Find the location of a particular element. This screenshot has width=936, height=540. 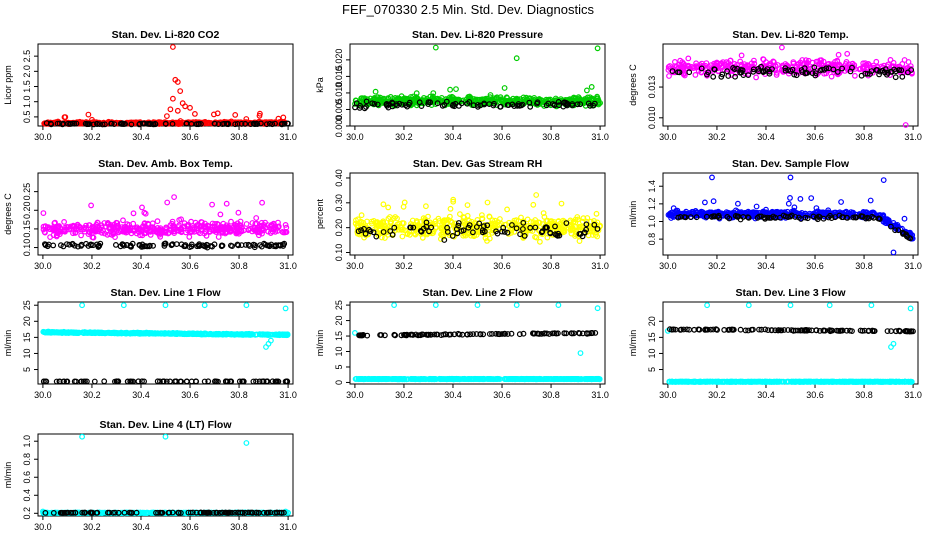

panel-title: Stan. Dev. Li-820 CO2 is located at coordinates (166, 35).